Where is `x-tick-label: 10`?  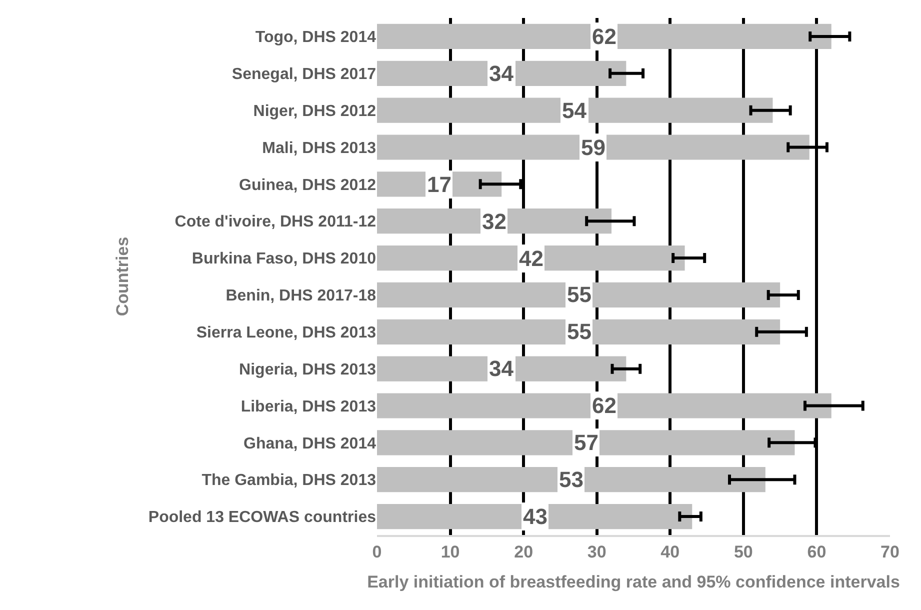
x-tick-label: 10 is located at coordinates (450, 552).